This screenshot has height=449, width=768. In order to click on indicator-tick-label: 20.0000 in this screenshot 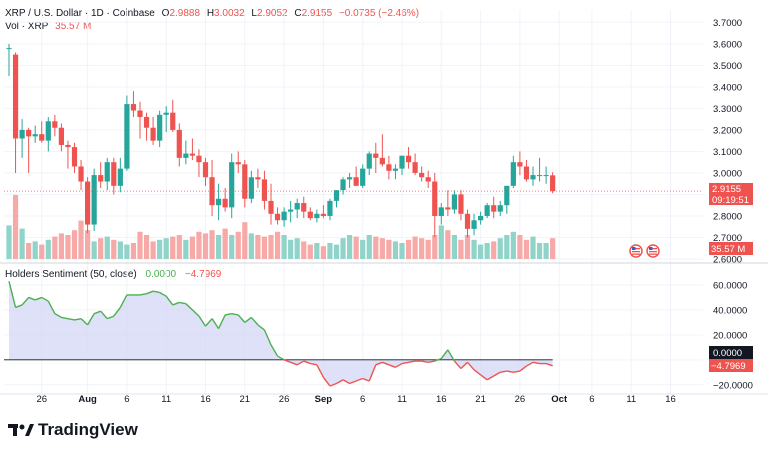, I will do `click(730, 335)`.